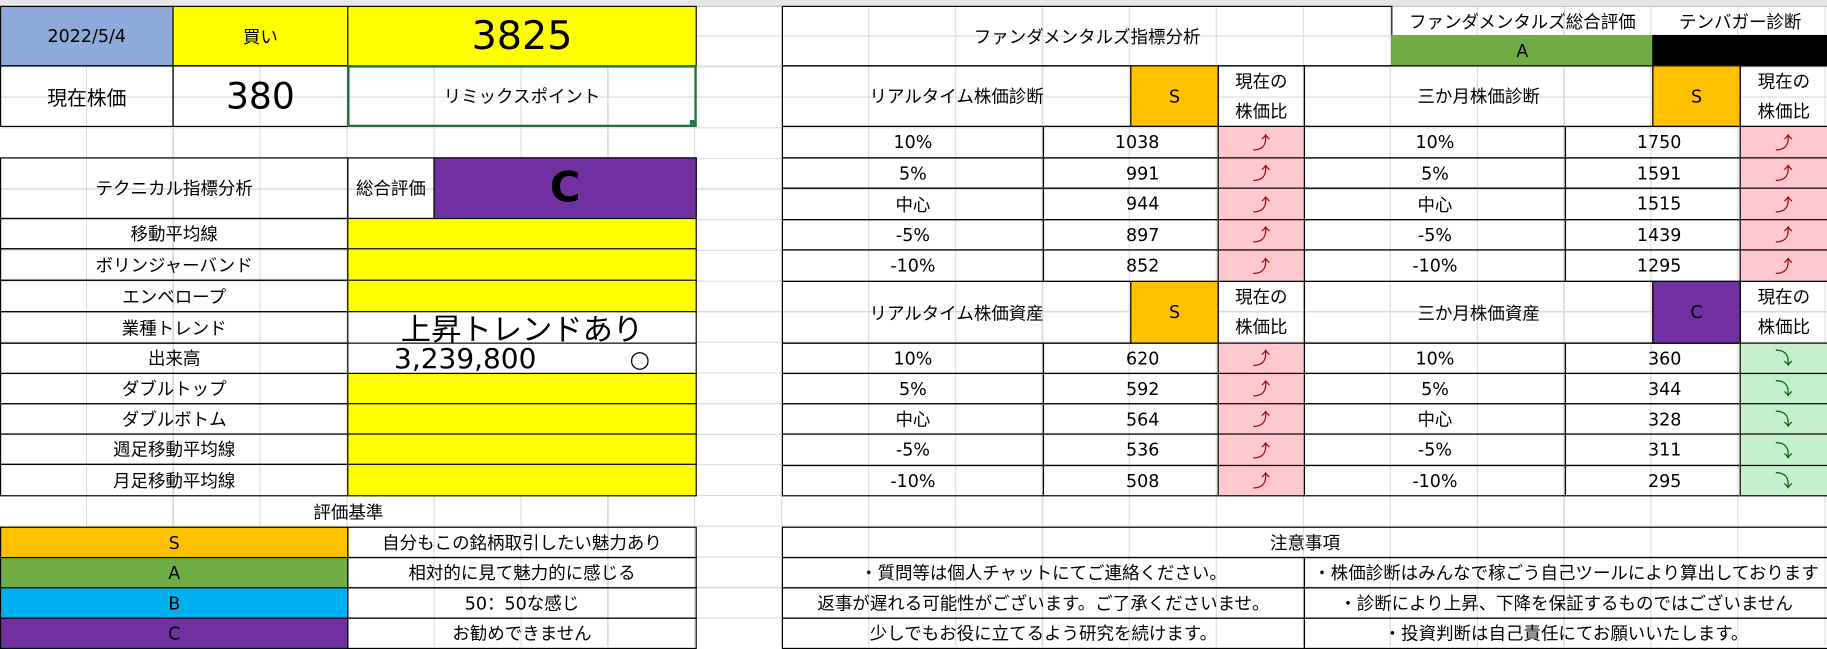 This screenshot has width=1827, height=649. Describe the element at coordinates (522, 36) in the screenshot. I see `code-cell: 3825` at that location.